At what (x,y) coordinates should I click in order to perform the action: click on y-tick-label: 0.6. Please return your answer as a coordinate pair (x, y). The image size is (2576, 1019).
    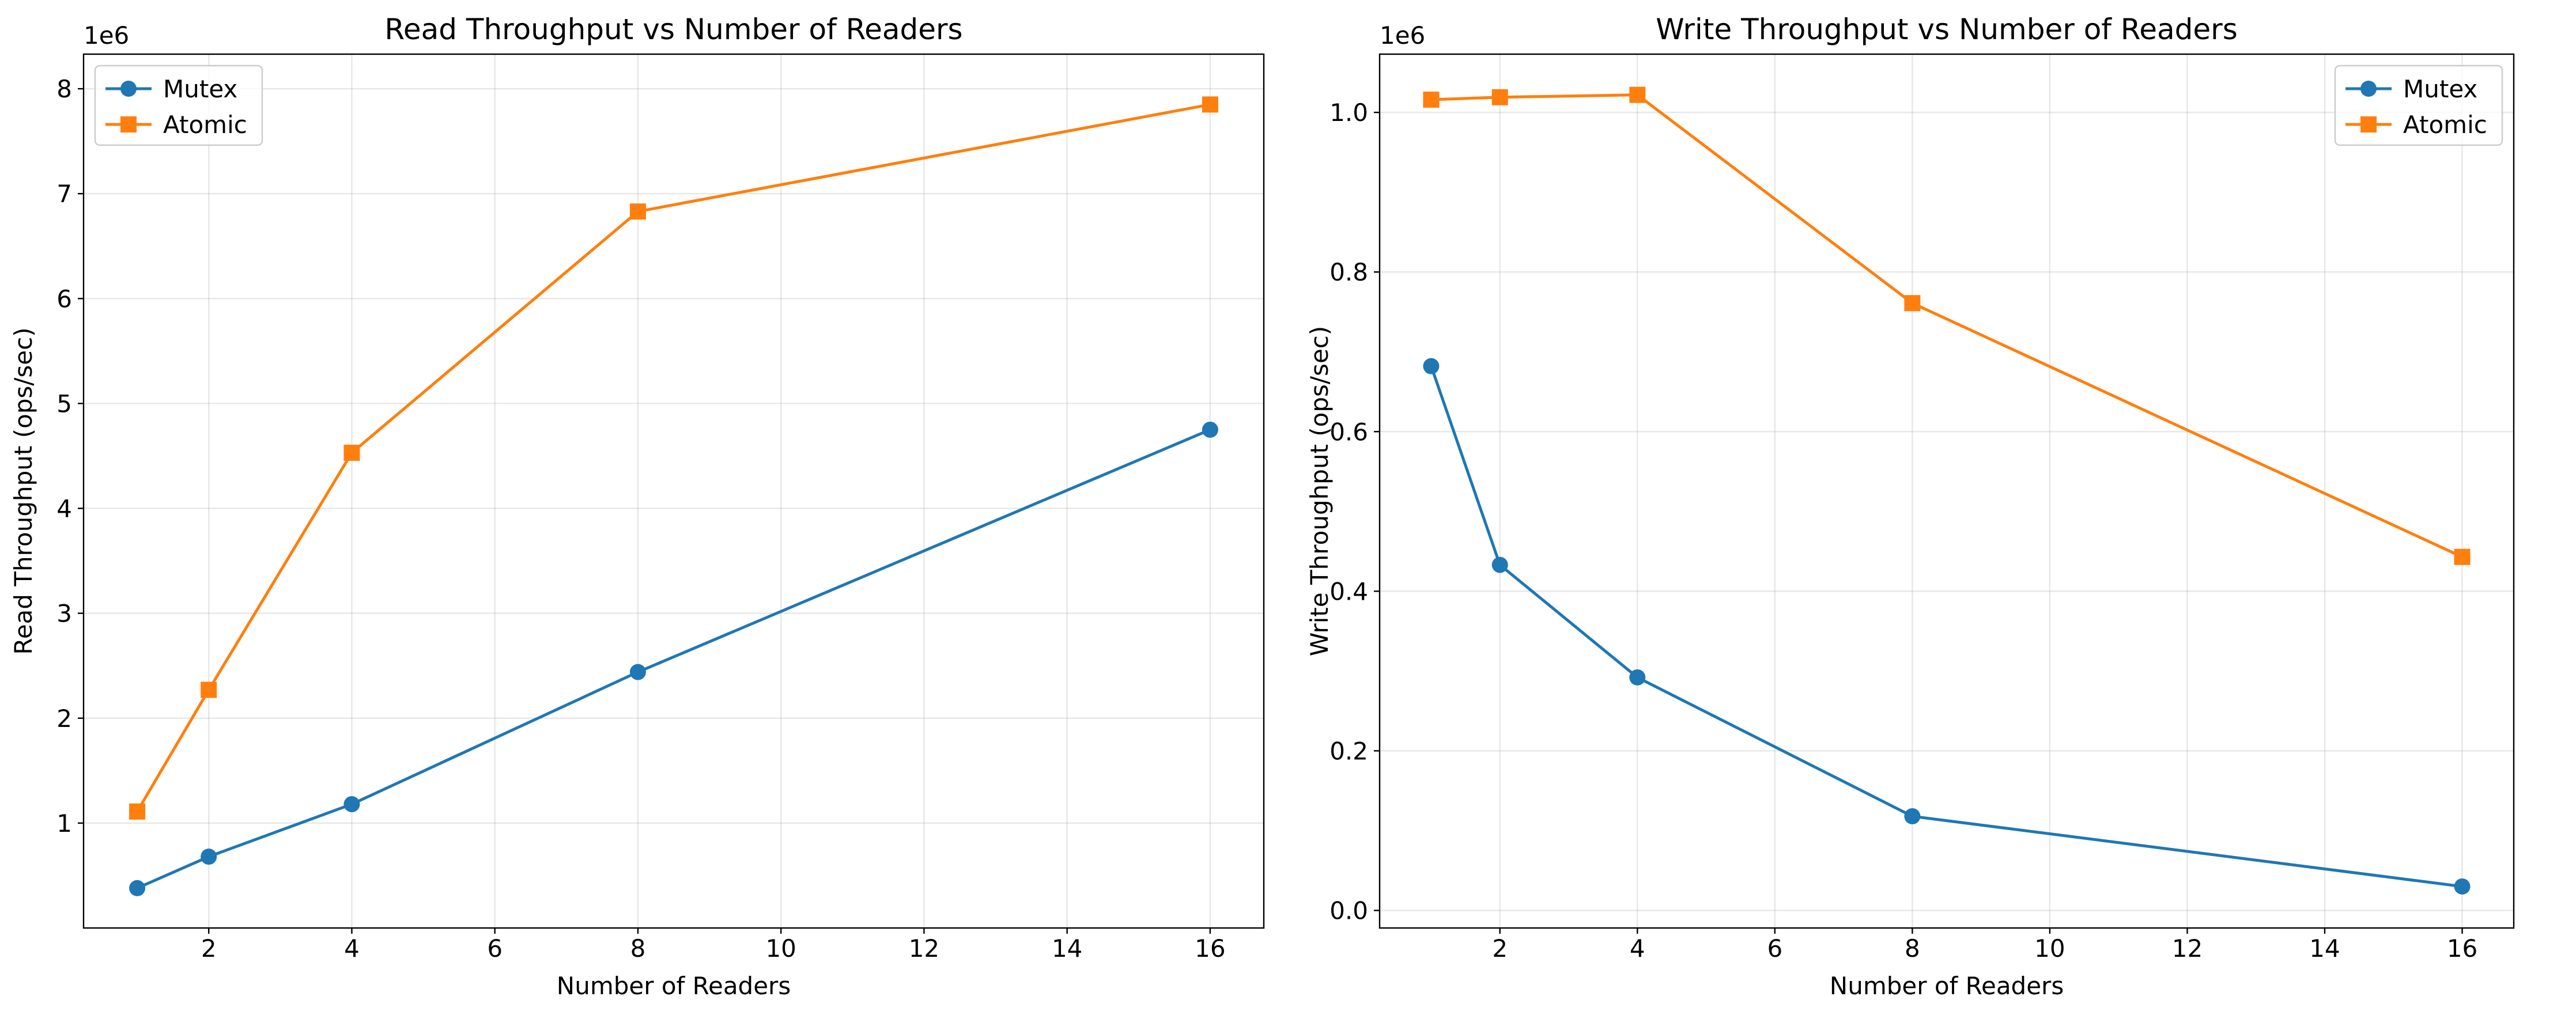
    Looking at the image, I should click on (1349, 432).